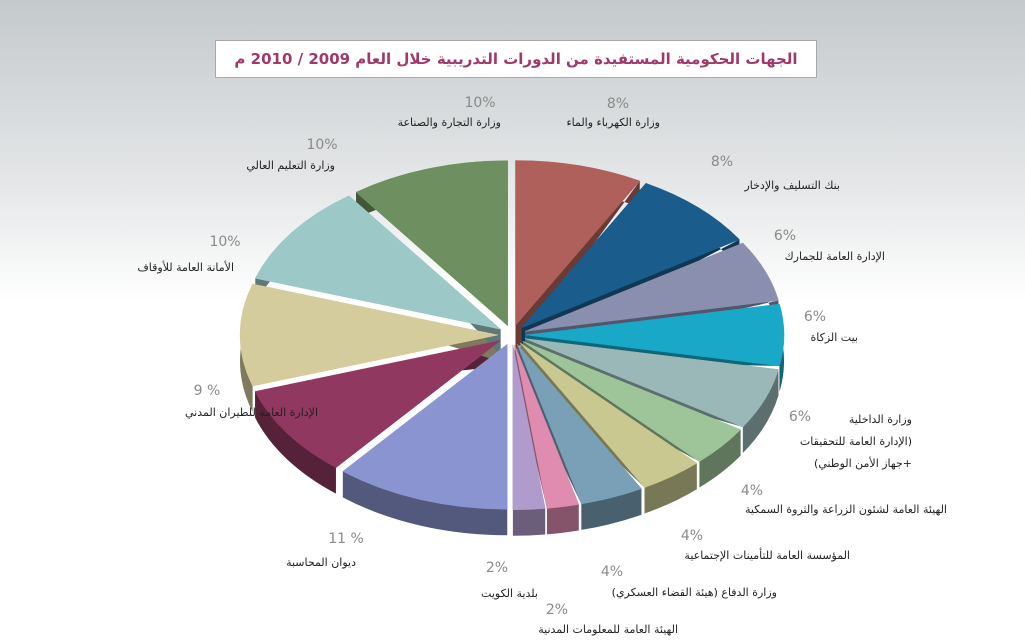 The image size is (1025, 640). I want to click on category-label: بنك التسليف والإدخار, so click(792, 185).